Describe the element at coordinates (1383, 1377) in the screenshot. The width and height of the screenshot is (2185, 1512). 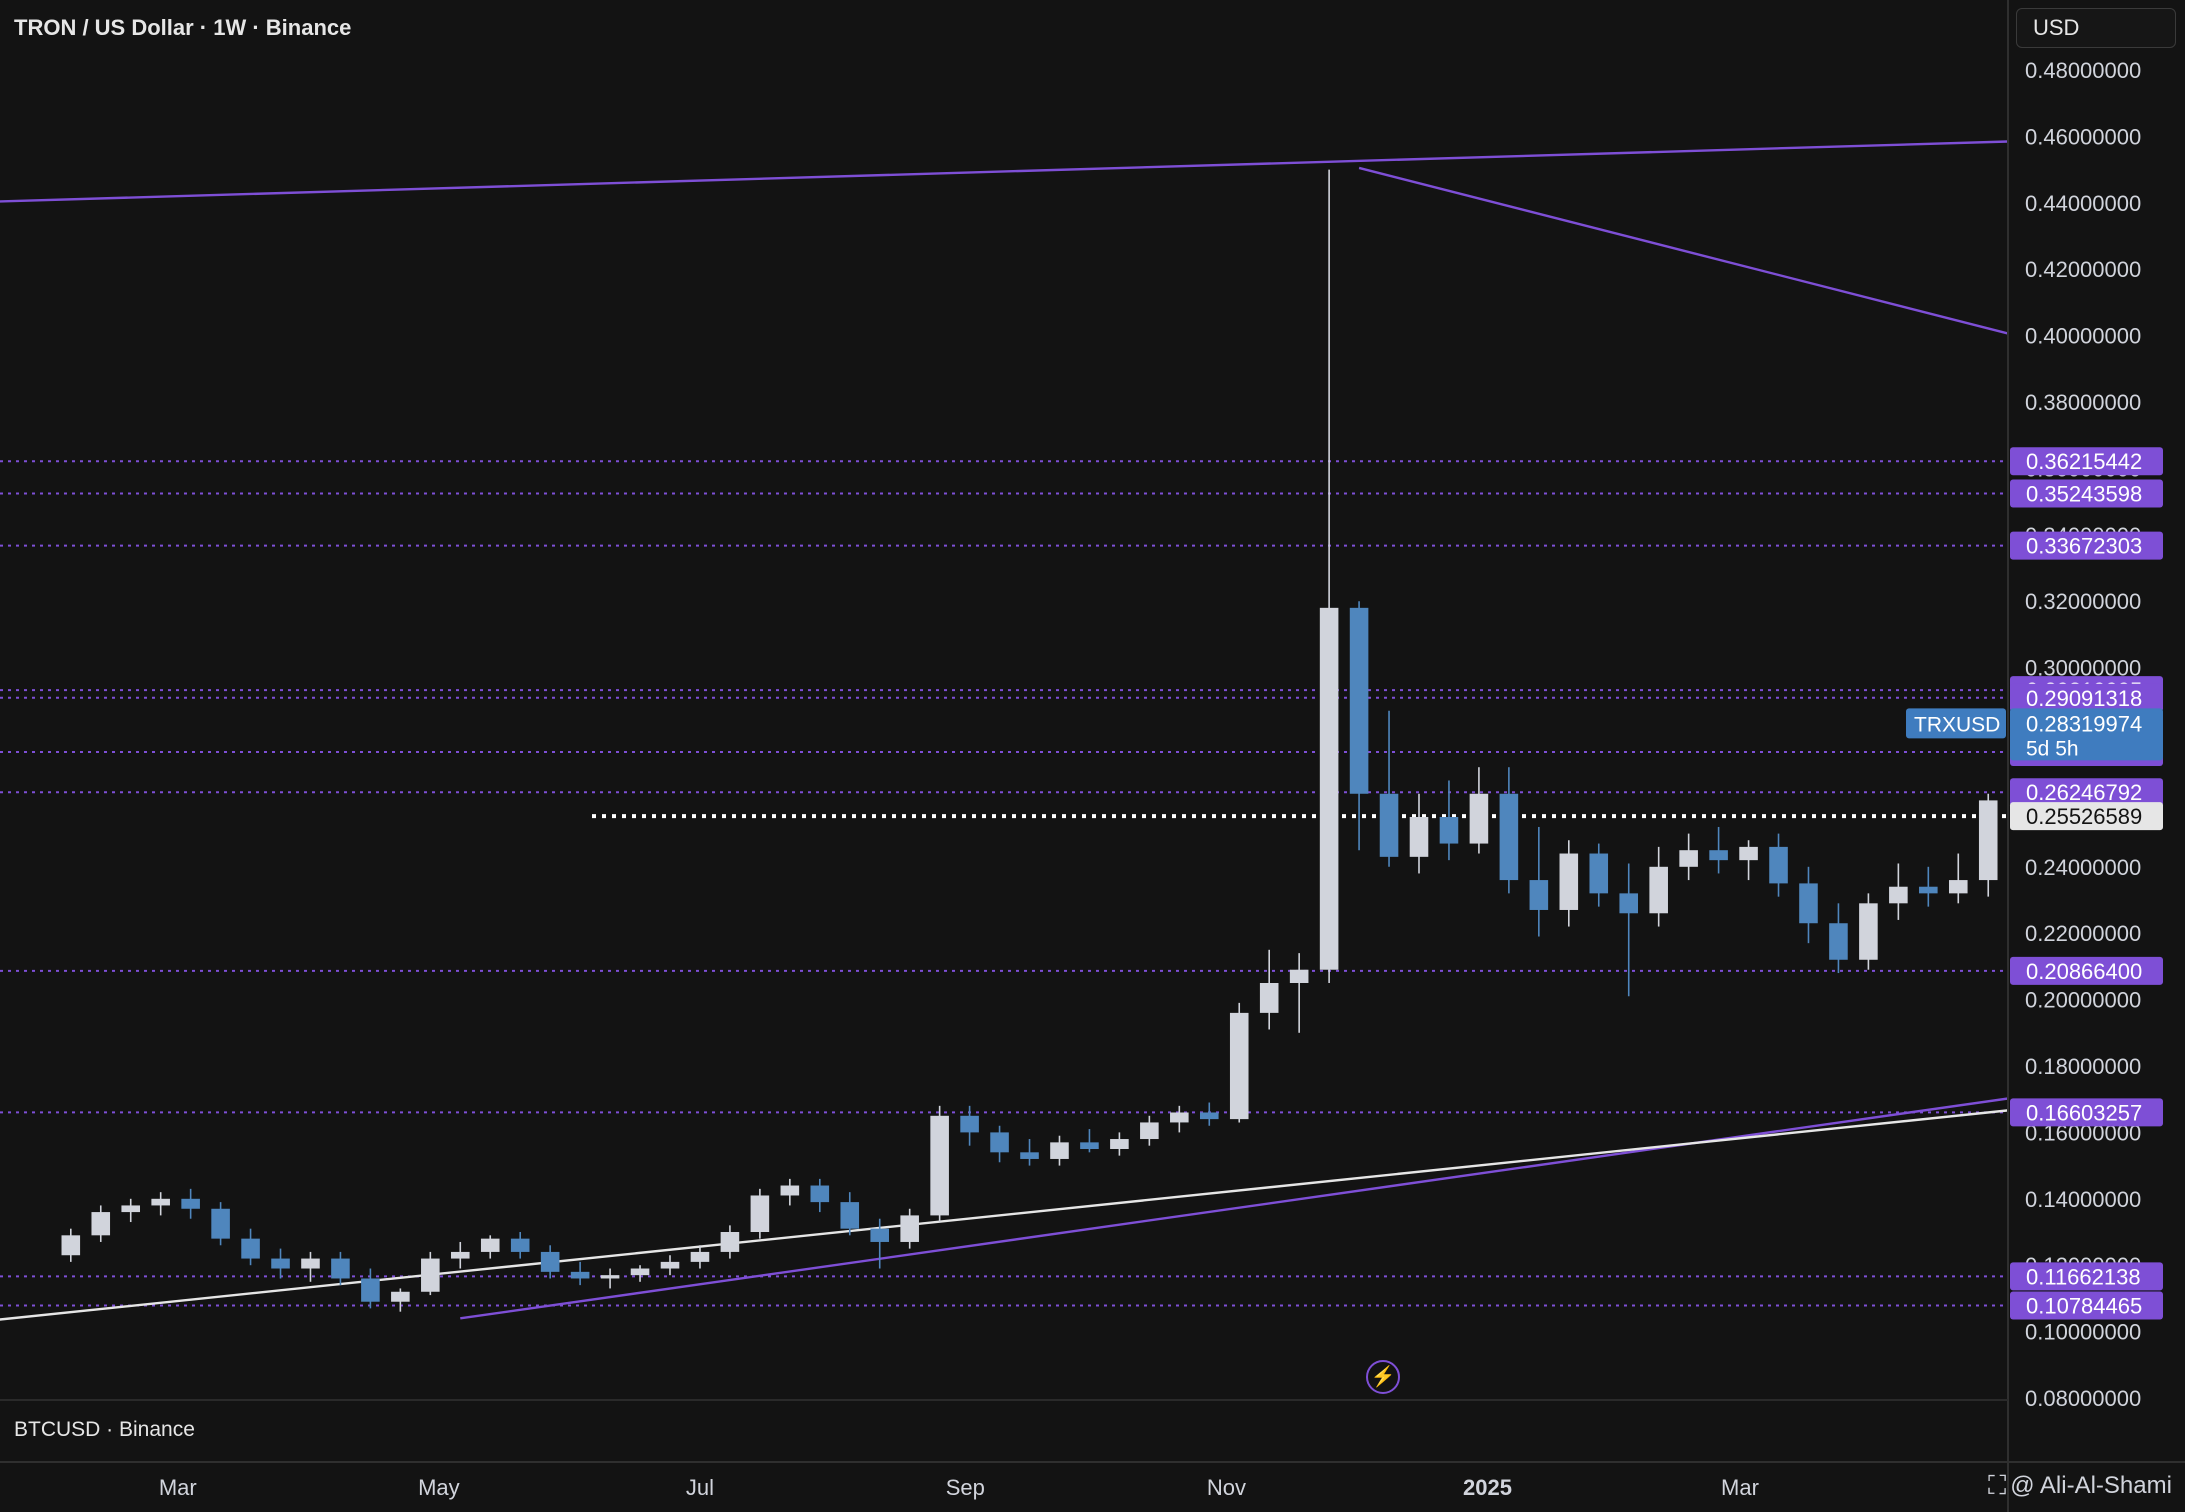
I see `lightning-icon: ⚡` at that location.